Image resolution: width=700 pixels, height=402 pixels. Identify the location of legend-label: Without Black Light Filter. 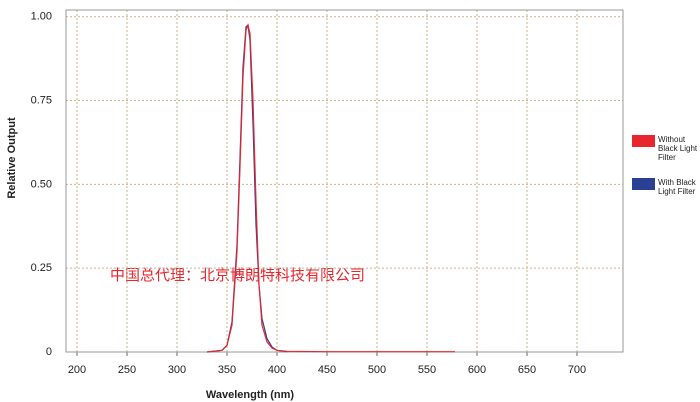
(678, 148).